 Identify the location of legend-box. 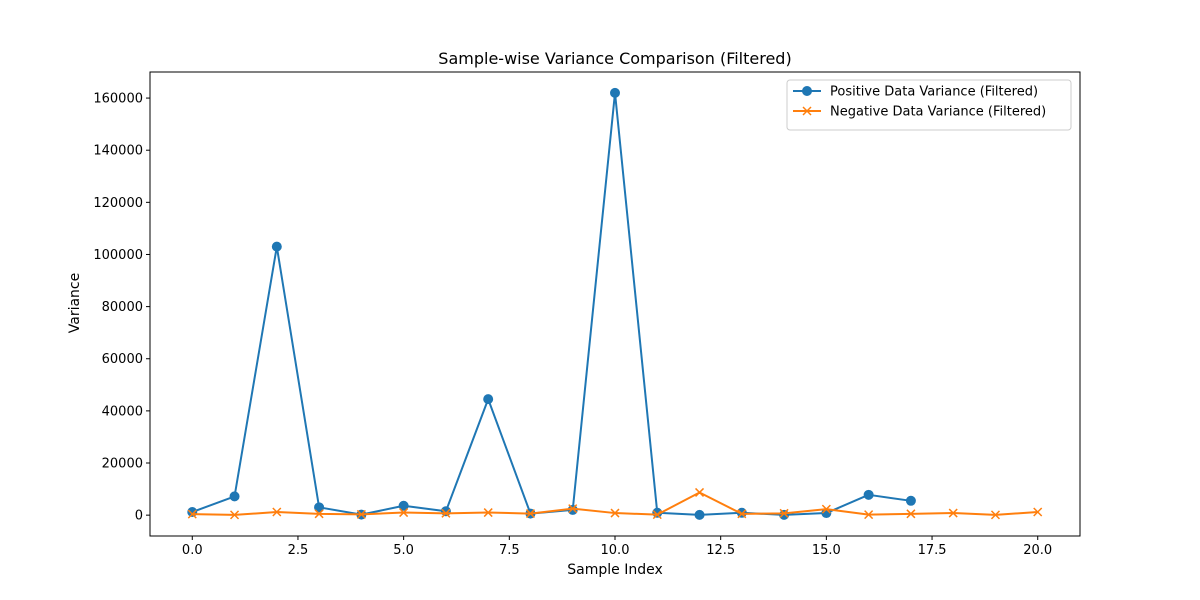
(929, 105).